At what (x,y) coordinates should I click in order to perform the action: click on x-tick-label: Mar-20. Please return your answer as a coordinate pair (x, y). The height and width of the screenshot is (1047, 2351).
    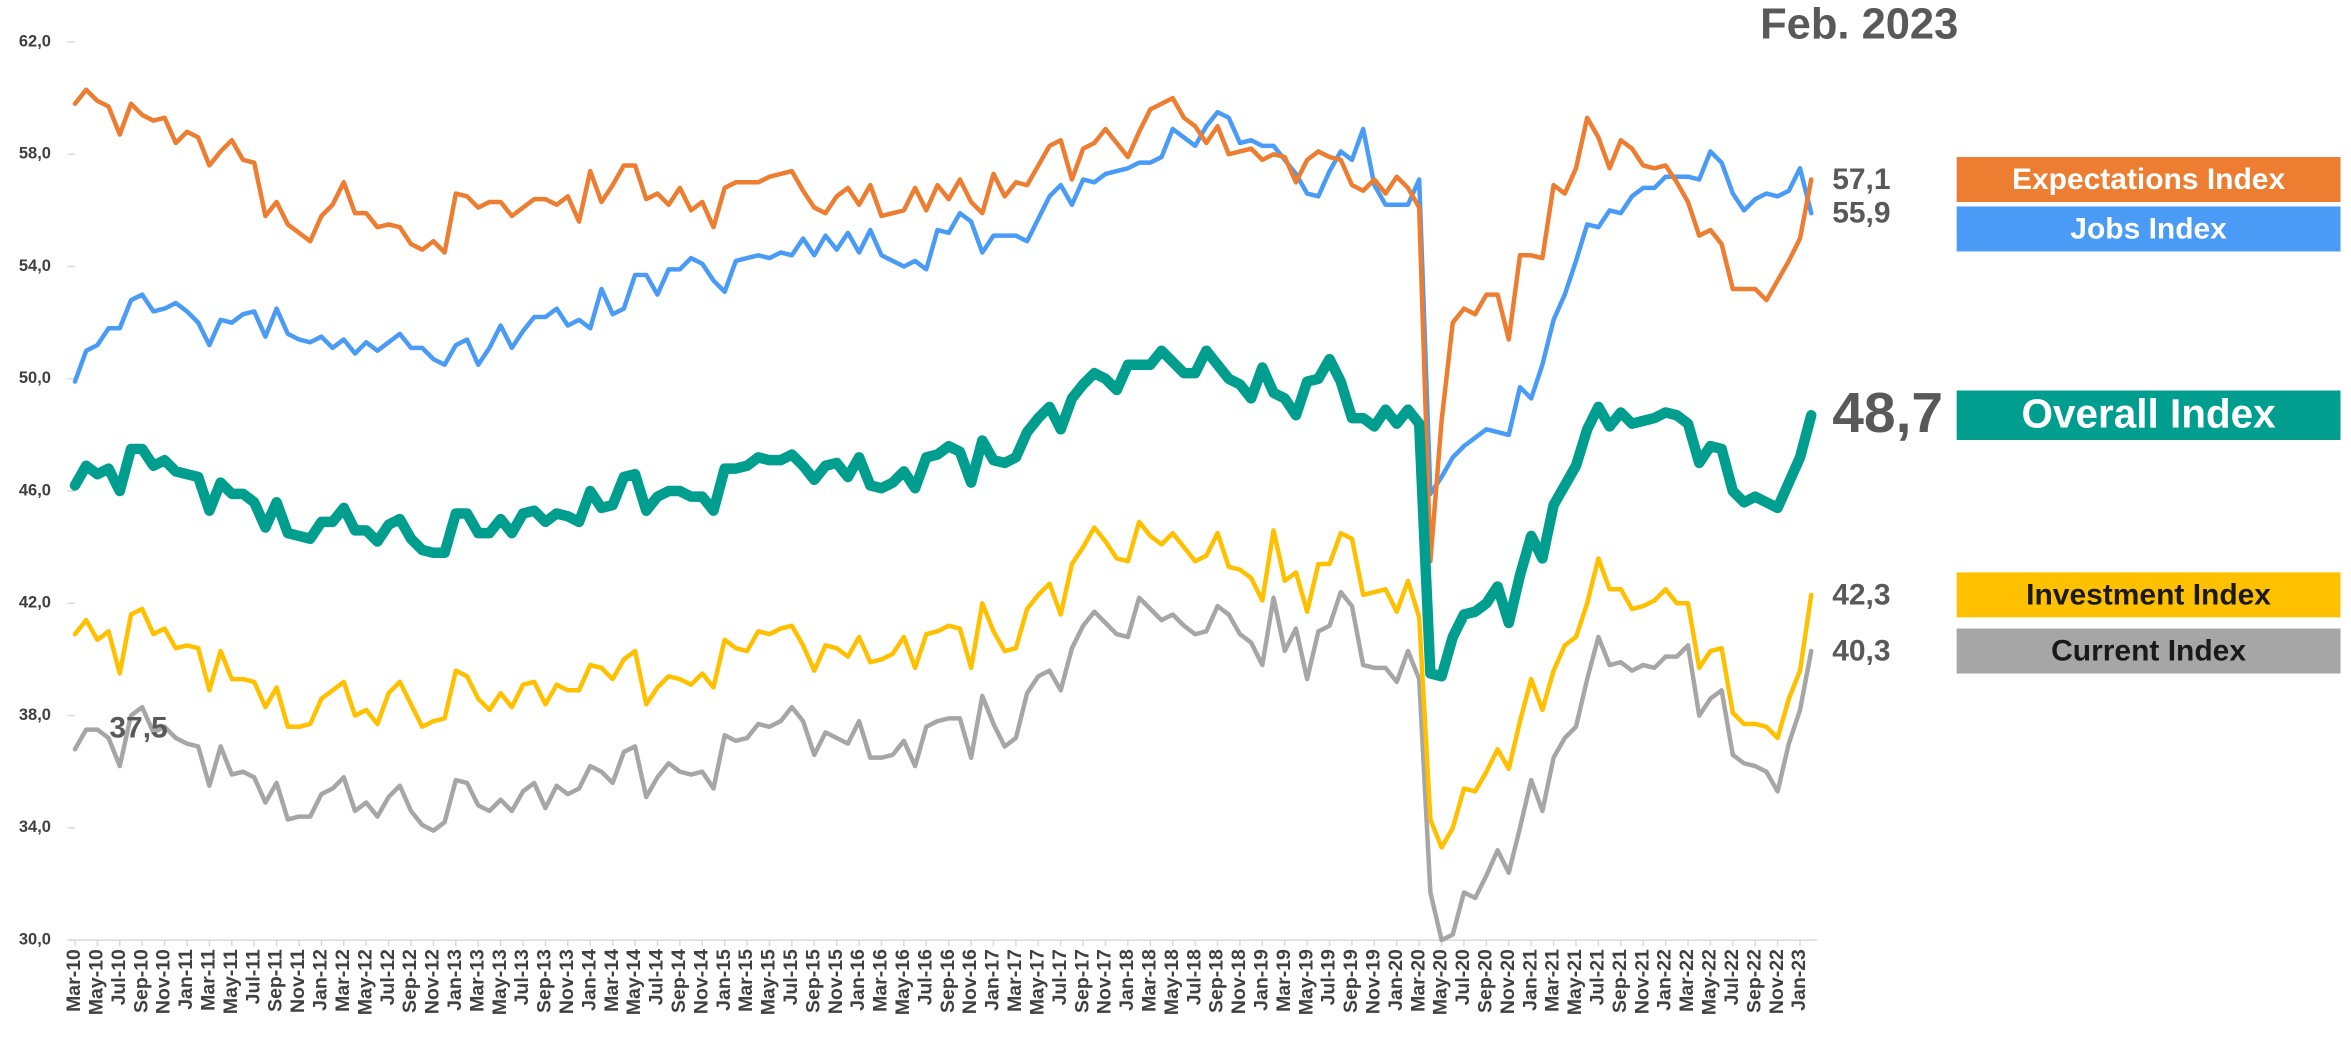
    Looking at the image, I should click on (1418, 980).